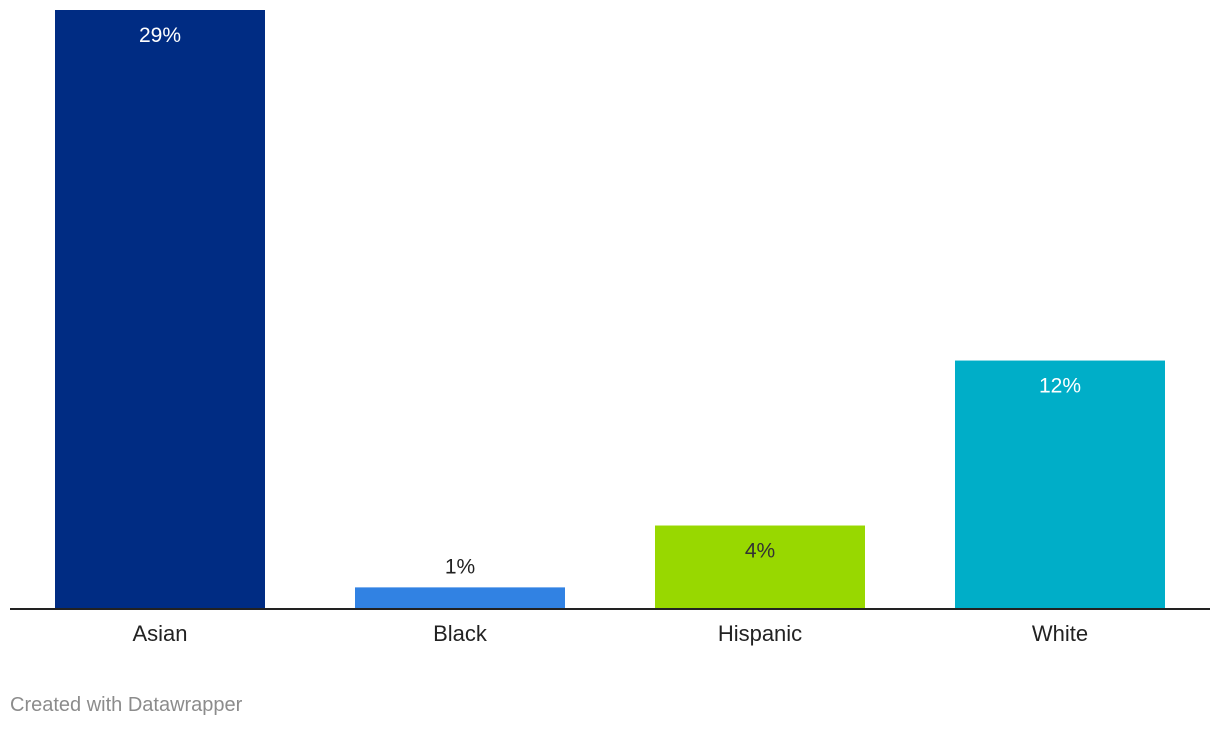 This screenshot has height=730, width=1220. Describe the element at coordinates (1060, 386) in the screenshot. I see `value-label-white: 12%` at that location.